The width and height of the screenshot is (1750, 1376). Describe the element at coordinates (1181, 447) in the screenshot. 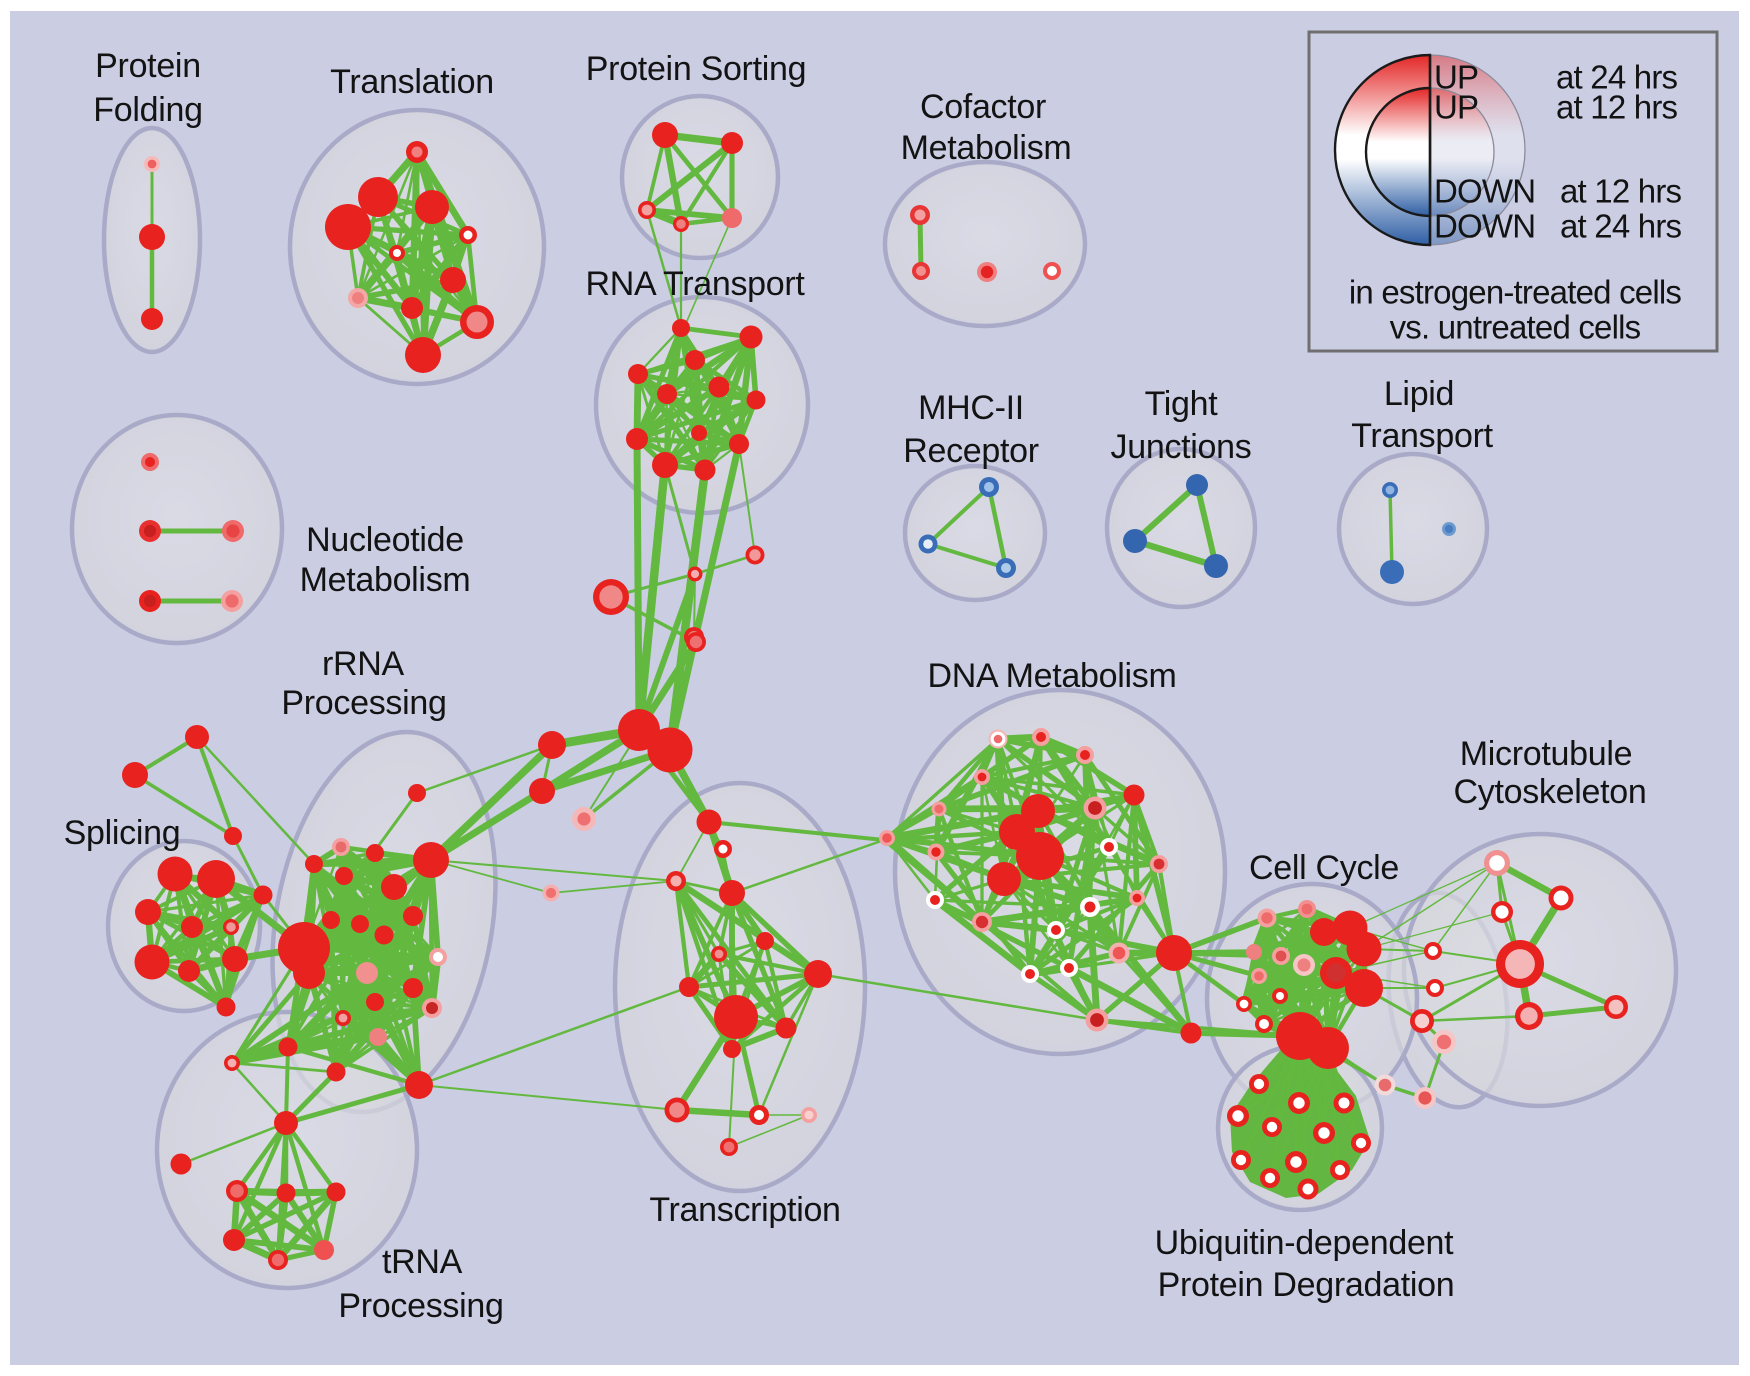

I see `svg-text: Junctions` at that location.